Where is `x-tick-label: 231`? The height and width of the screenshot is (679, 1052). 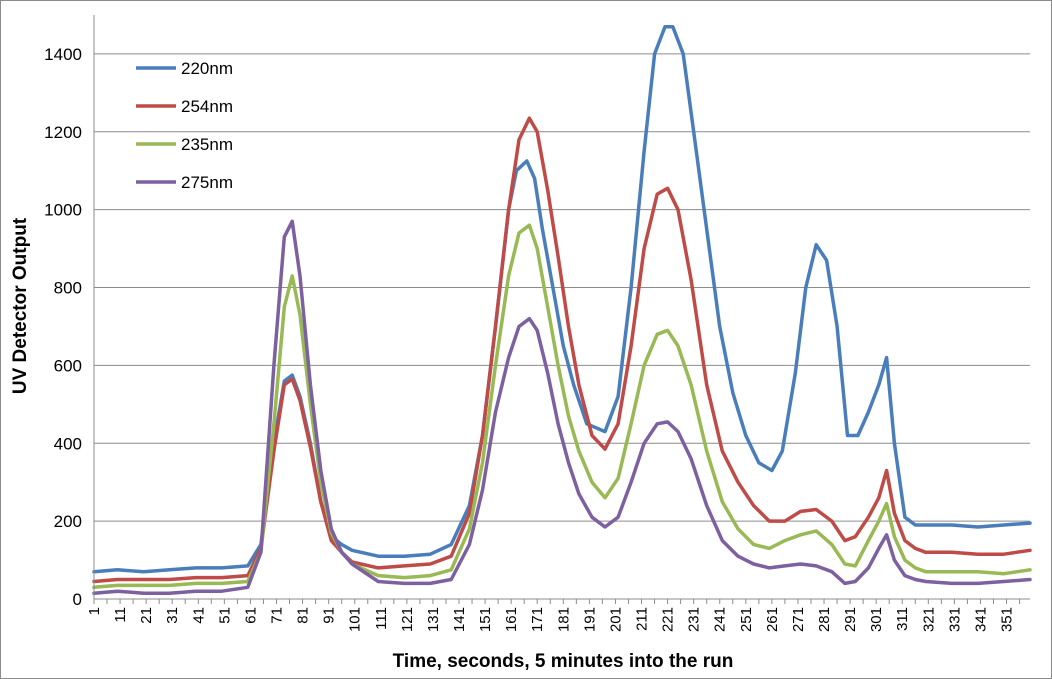 x-tick-label: 231 is located at coordinates (694, 619).